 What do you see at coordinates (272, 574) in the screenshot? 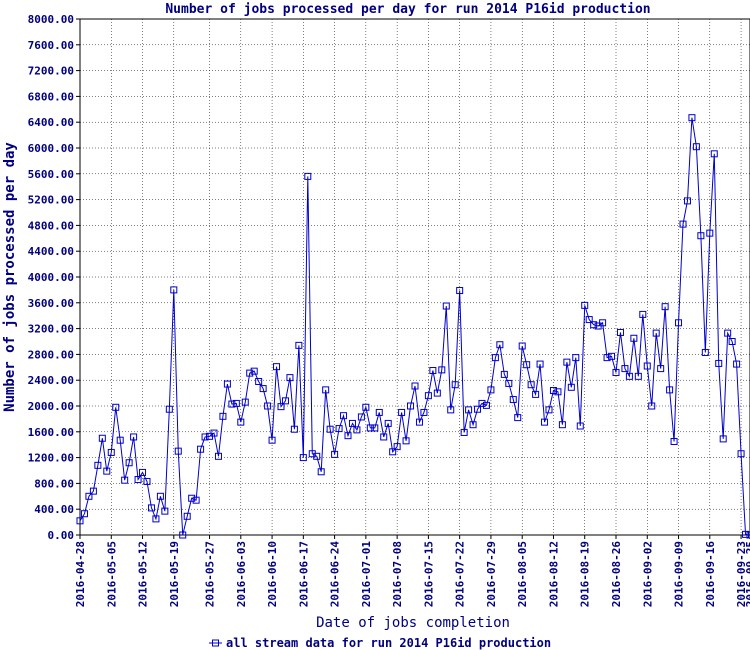
I see `x-tick-label: 2016-06-10` at bounding box center [272, 574].